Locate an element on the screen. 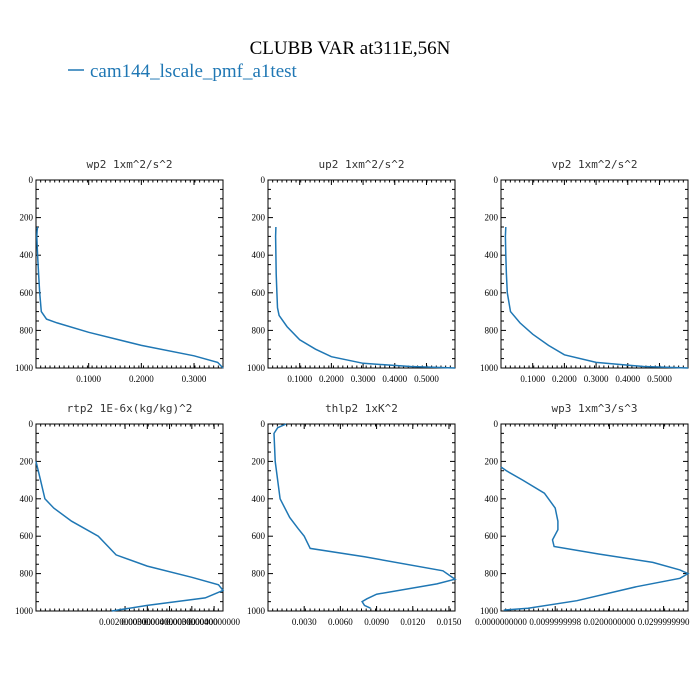 This screenshot has width=700, height=700. x-tick-label: 0.0299999990 is located at coordinates (664, 622).